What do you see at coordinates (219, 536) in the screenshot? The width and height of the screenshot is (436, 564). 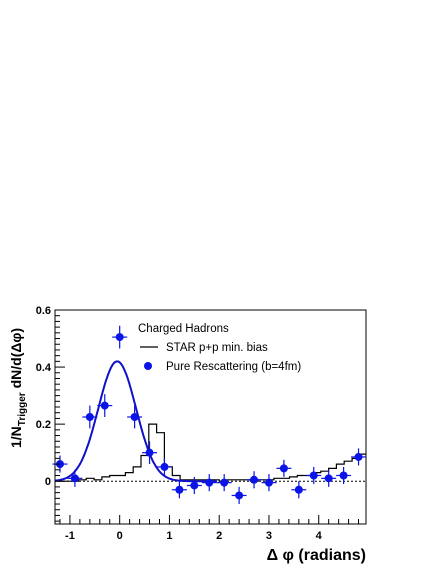 I see `x-tick-label: 2` at bounding box center [219, 536].